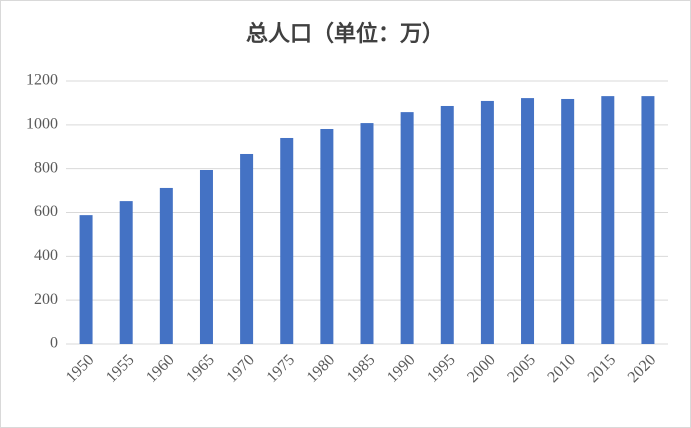  What do you see at coordinates (46, 299) in the screenshot?
I see `y-tick-label: 200` at bounding box center [46, 299].